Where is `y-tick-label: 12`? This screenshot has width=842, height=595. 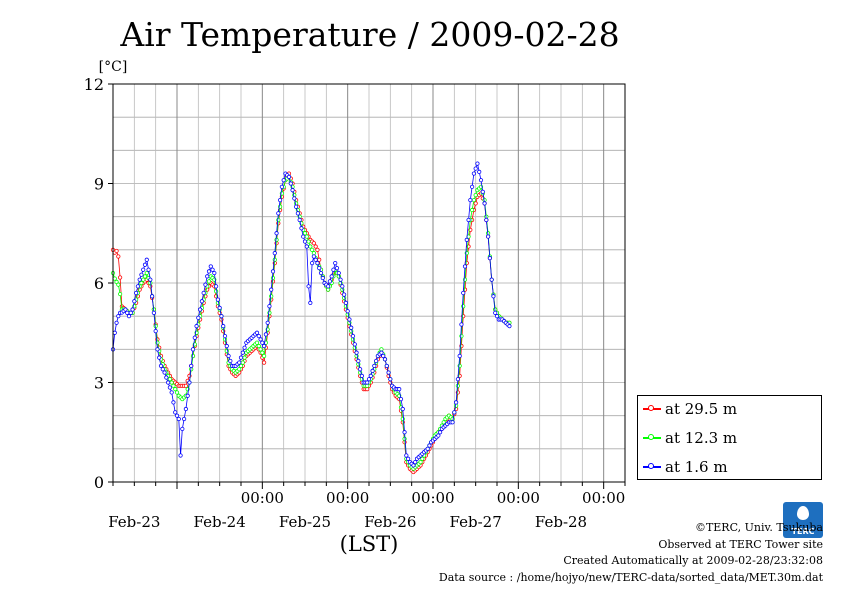 y-tick-label: 12 is located at coordinates (94, 84).